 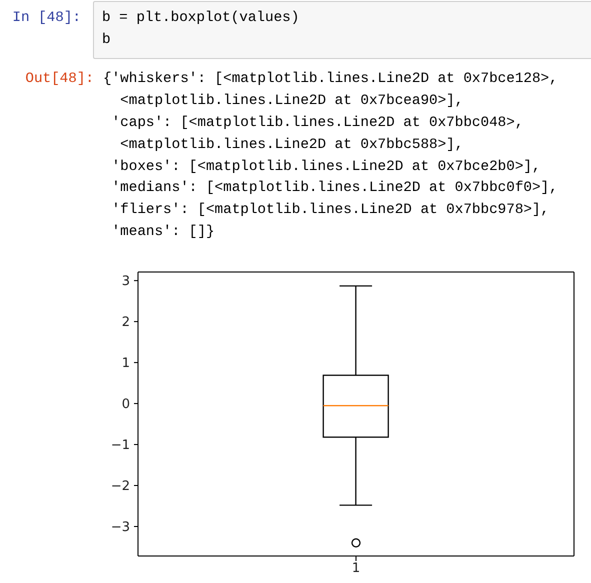 I want to click on y-tick-label: −1, so click(x=120, y=446).